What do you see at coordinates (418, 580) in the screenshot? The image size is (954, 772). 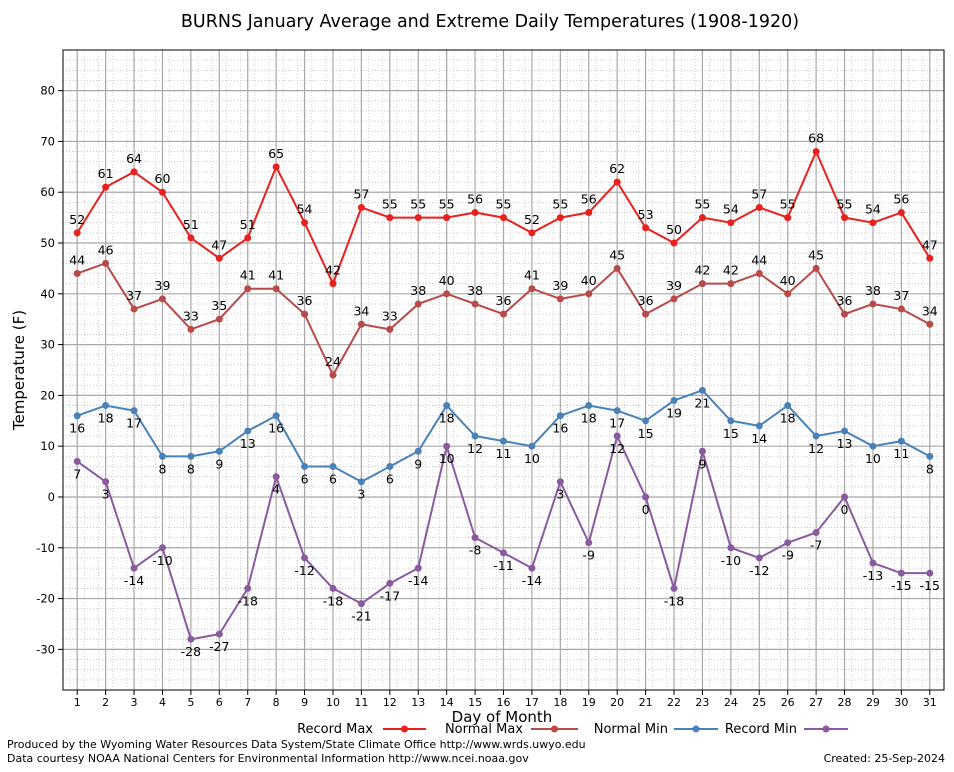 I see `record-min-data-label: -14` at bounding box center [418, 580].